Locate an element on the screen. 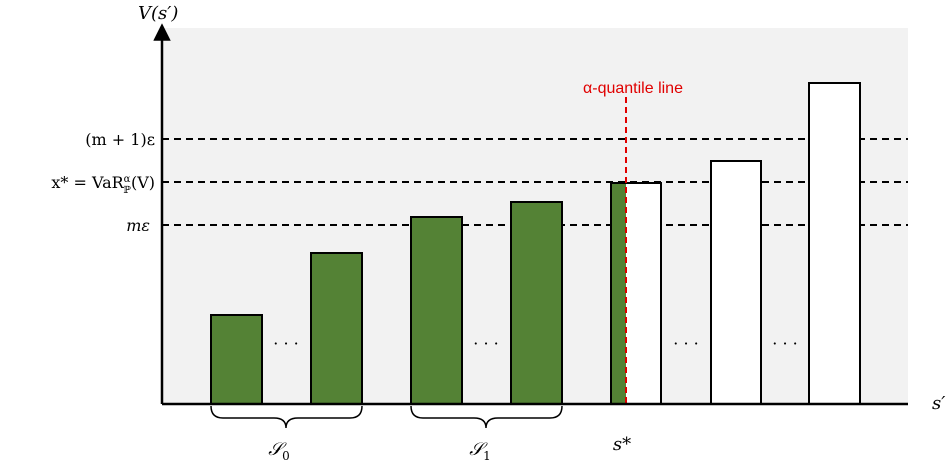 The image size is (952, 468). brace-s0 is located at coordinates (286, 417).